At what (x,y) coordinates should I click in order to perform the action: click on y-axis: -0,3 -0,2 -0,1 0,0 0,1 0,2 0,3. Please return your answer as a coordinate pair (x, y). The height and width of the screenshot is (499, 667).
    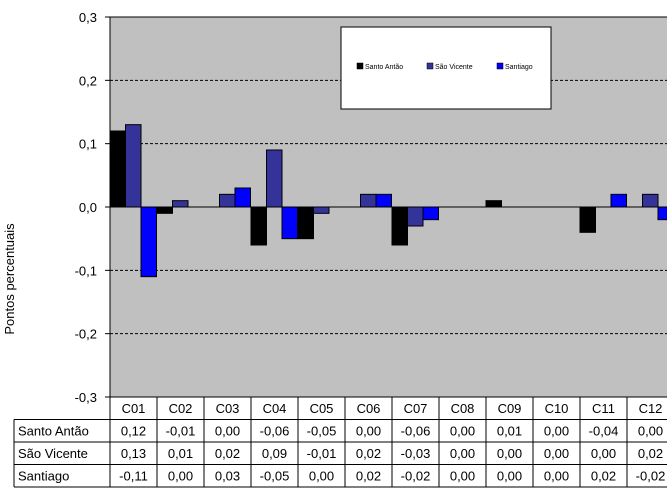
    Looking at the image, I should click on (92, 207).